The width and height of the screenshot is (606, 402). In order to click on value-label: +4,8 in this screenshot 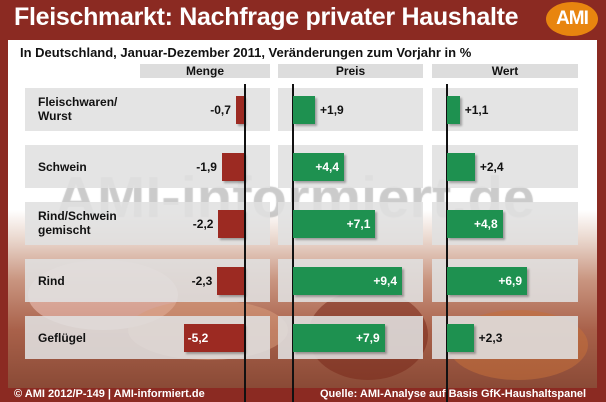, I will do `click(485, 224)`.